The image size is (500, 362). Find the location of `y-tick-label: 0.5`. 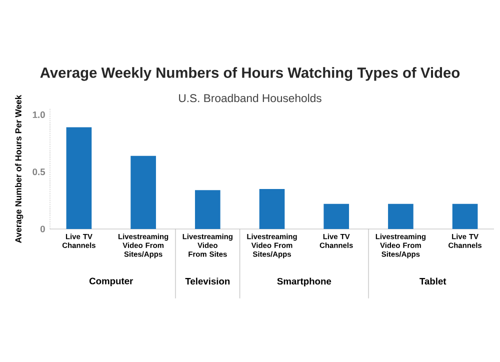

y-tick-label: 0.5 is located at coordinates (39, 172).